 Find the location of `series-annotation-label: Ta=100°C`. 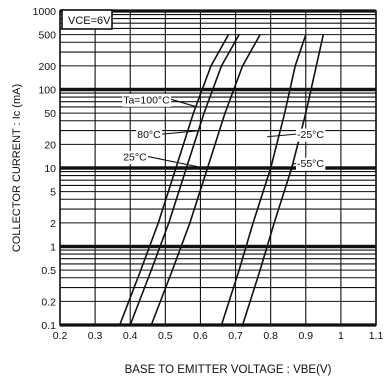

series-annotation-label: Ta=100°C is located at coordinates (146, 100).